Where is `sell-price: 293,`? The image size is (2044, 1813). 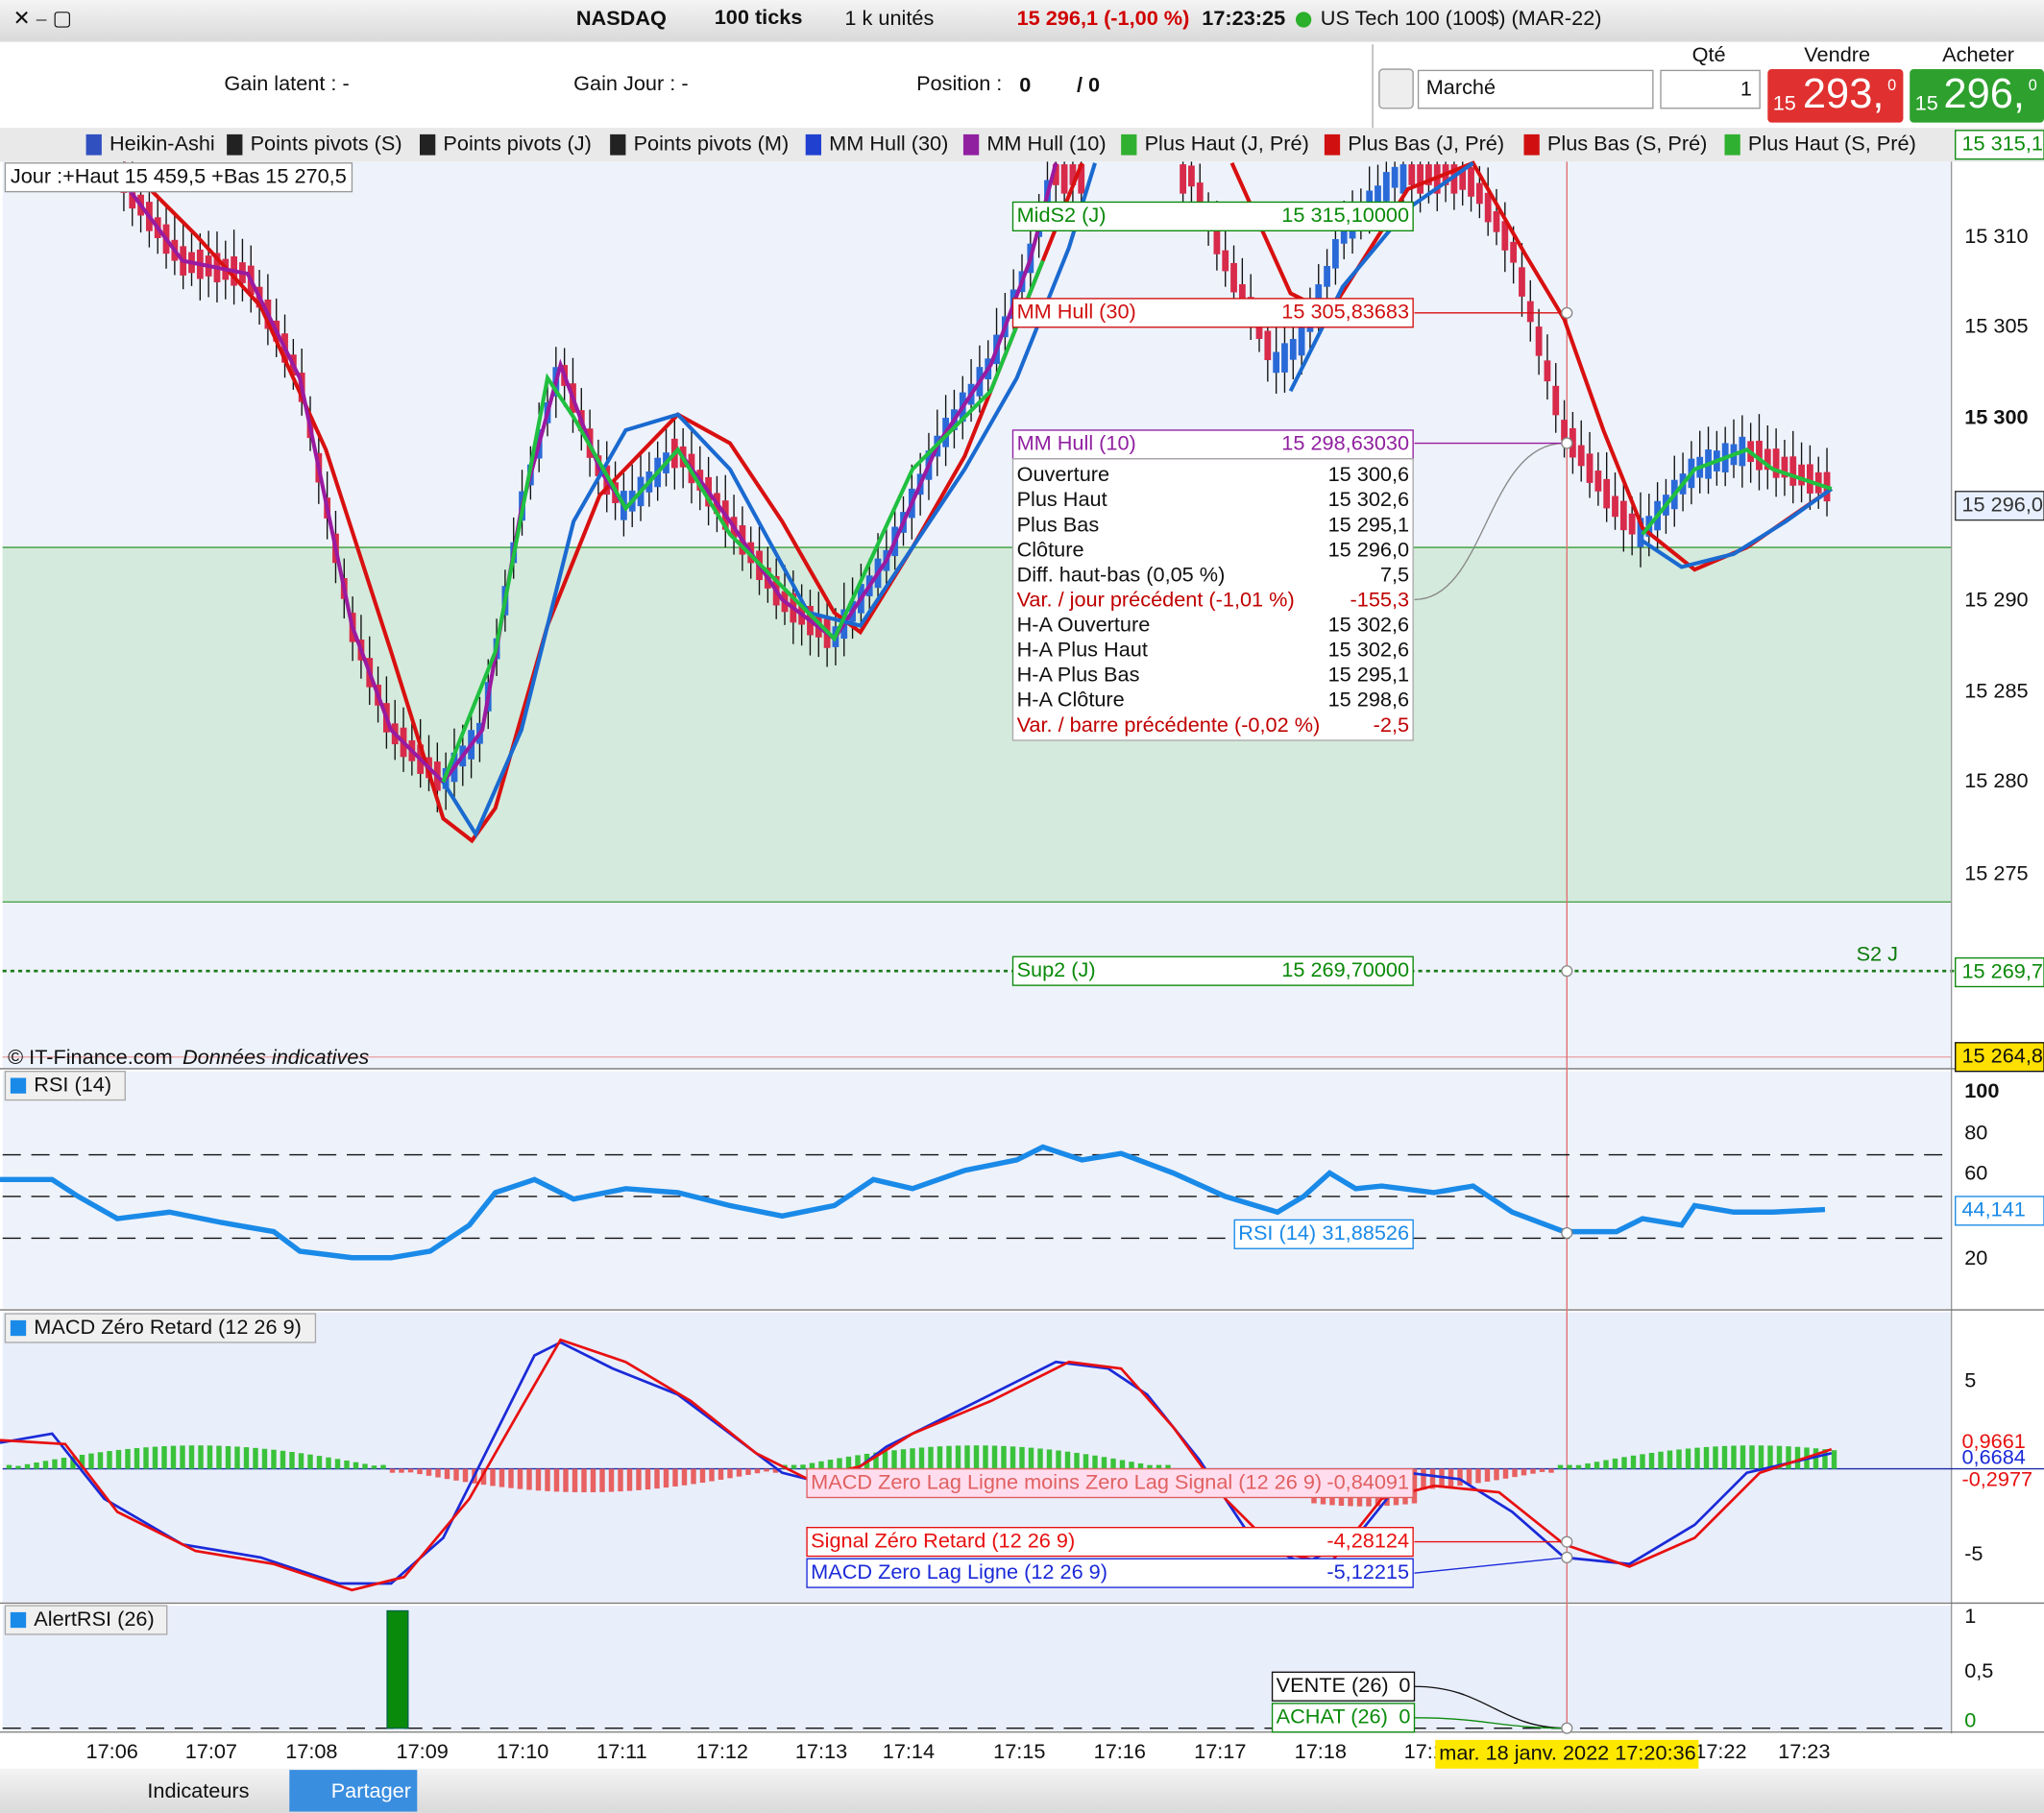 sell-price: 293, is located at coordinates (1843, 94).